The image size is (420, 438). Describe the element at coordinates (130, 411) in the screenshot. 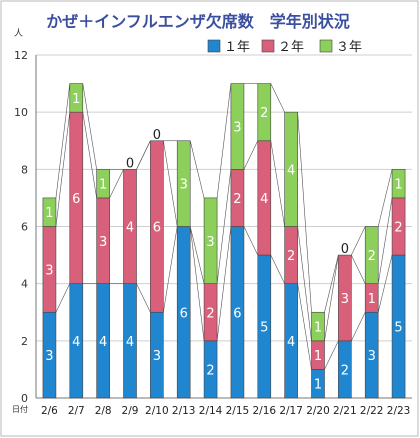

I see `x-tick-label: 2/9` at that location.